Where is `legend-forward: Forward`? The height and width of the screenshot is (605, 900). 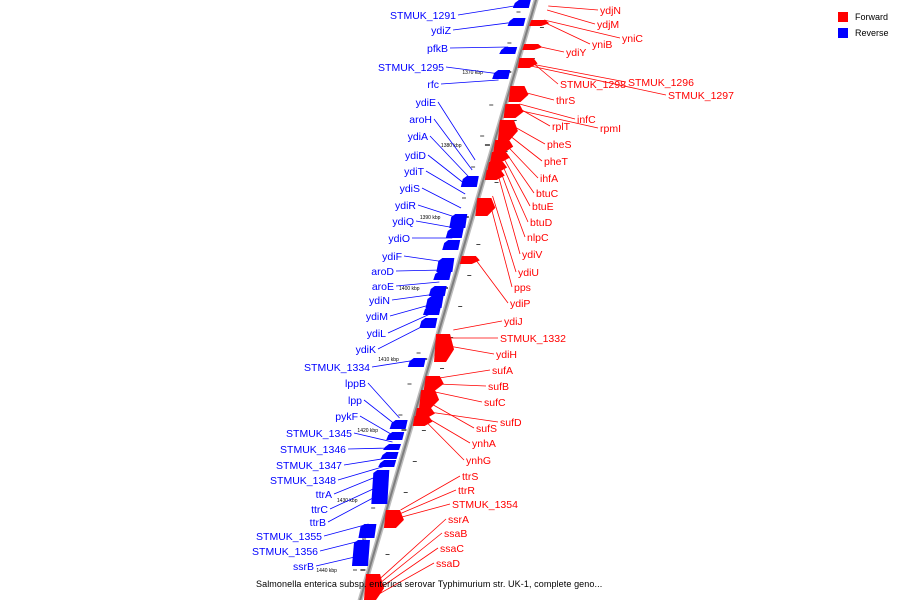 legend-forward: Forward is located at coordinates (863, 17).